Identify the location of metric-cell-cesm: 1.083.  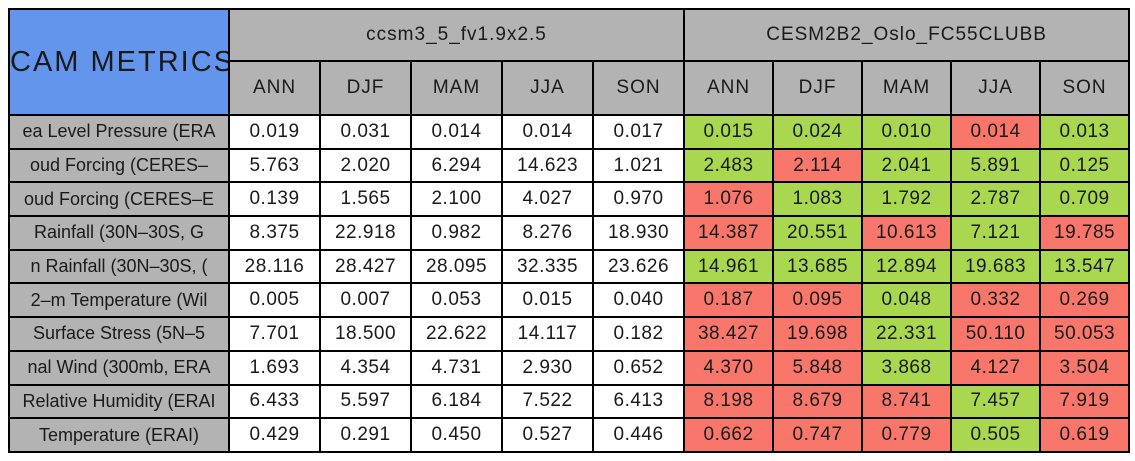
(818, 199).